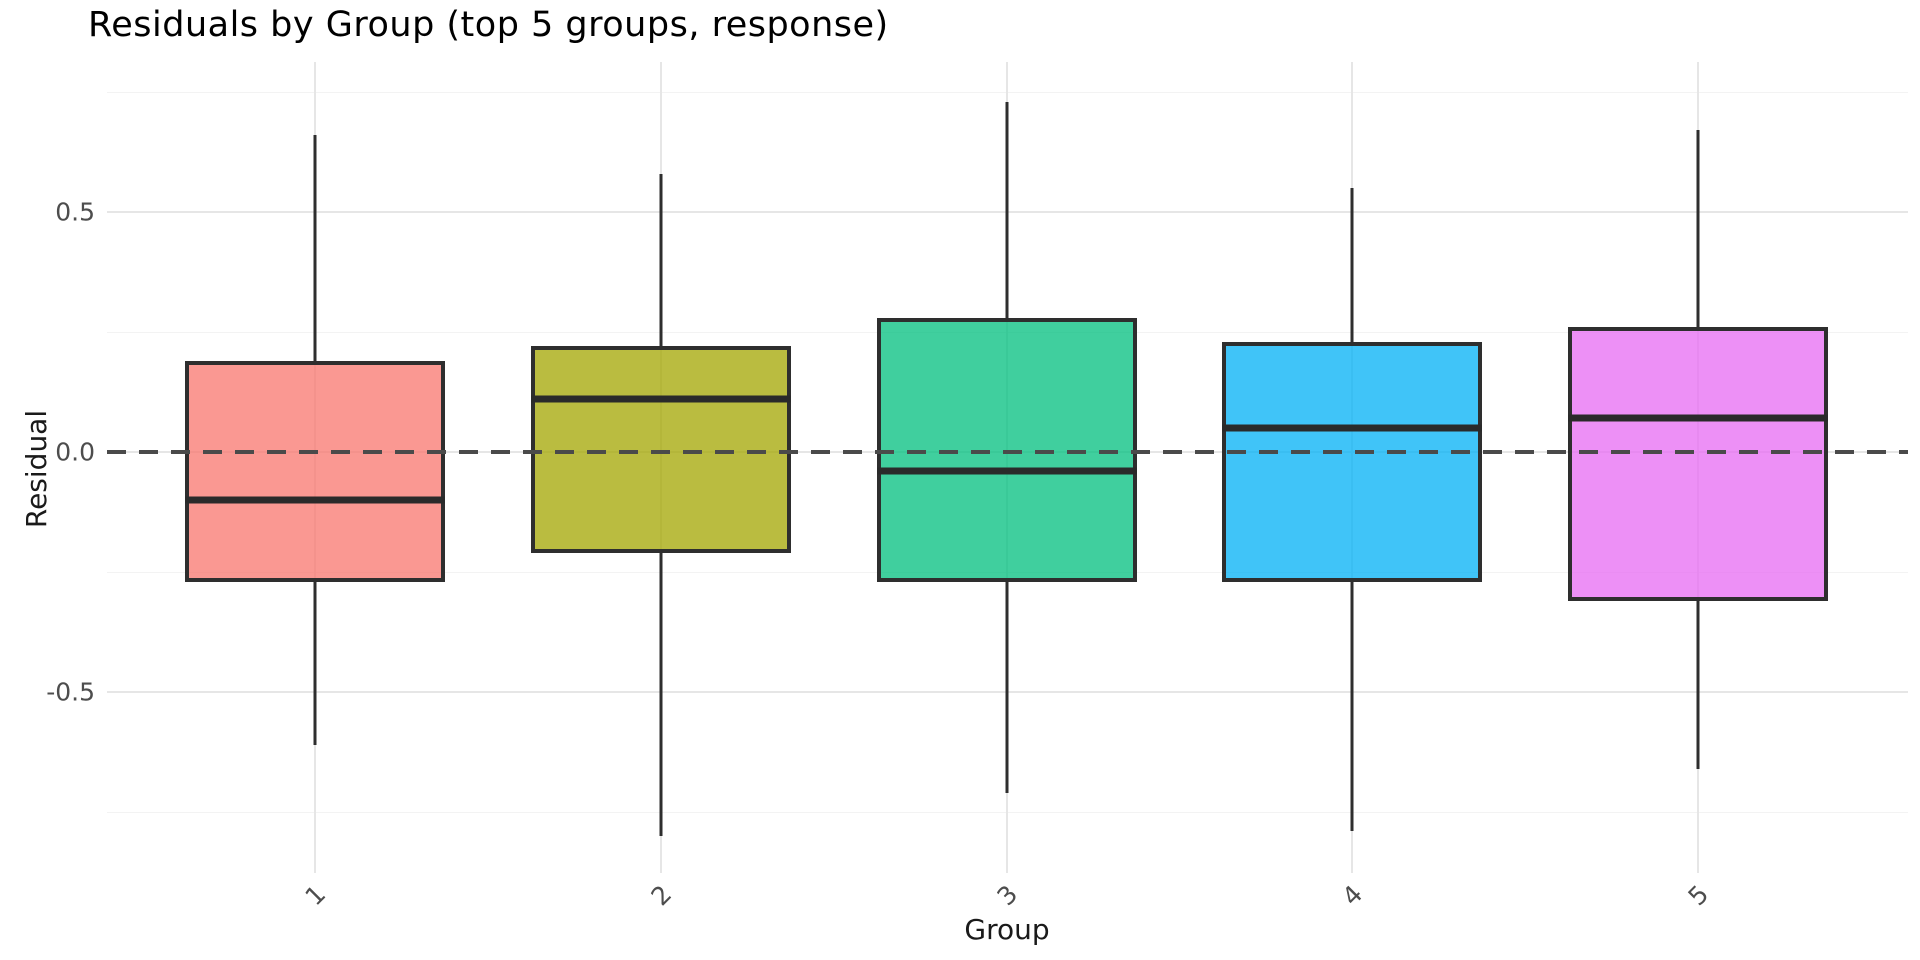 The width and height of the screenshot is (1920, 960). Describe the element at coordinates (75, 212) in the screenshot. I see `y-tick-label: 0.5` at that location.